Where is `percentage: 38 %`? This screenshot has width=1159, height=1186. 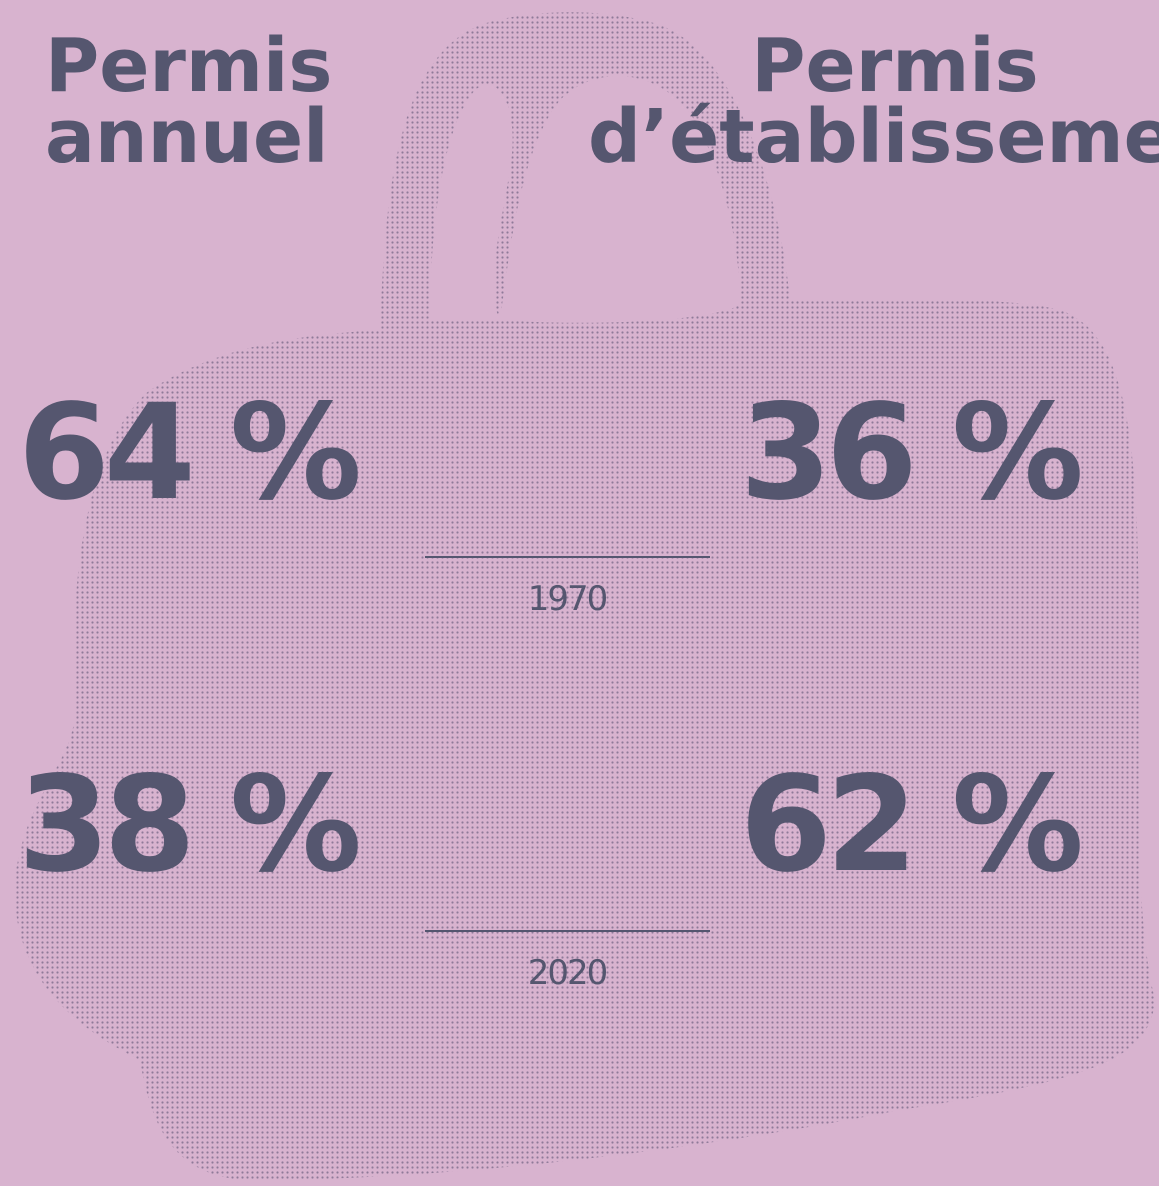
percentage: 38 % is located at coordinates (188, 825).